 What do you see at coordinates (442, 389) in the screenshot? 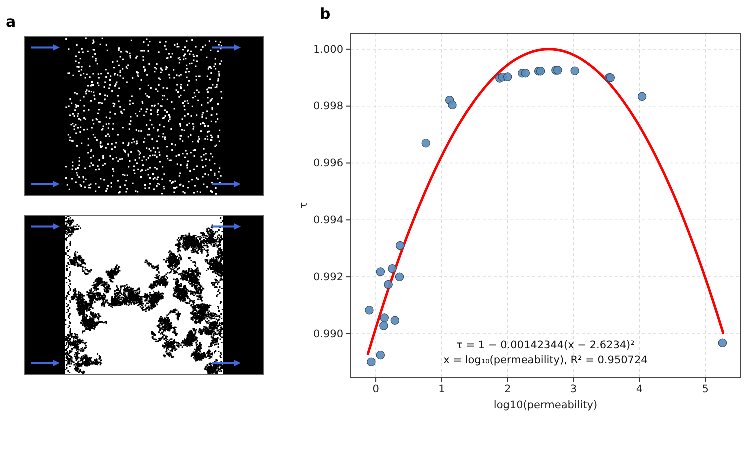
I see `x-tick-label: 1` at bounding box center [442, 389].